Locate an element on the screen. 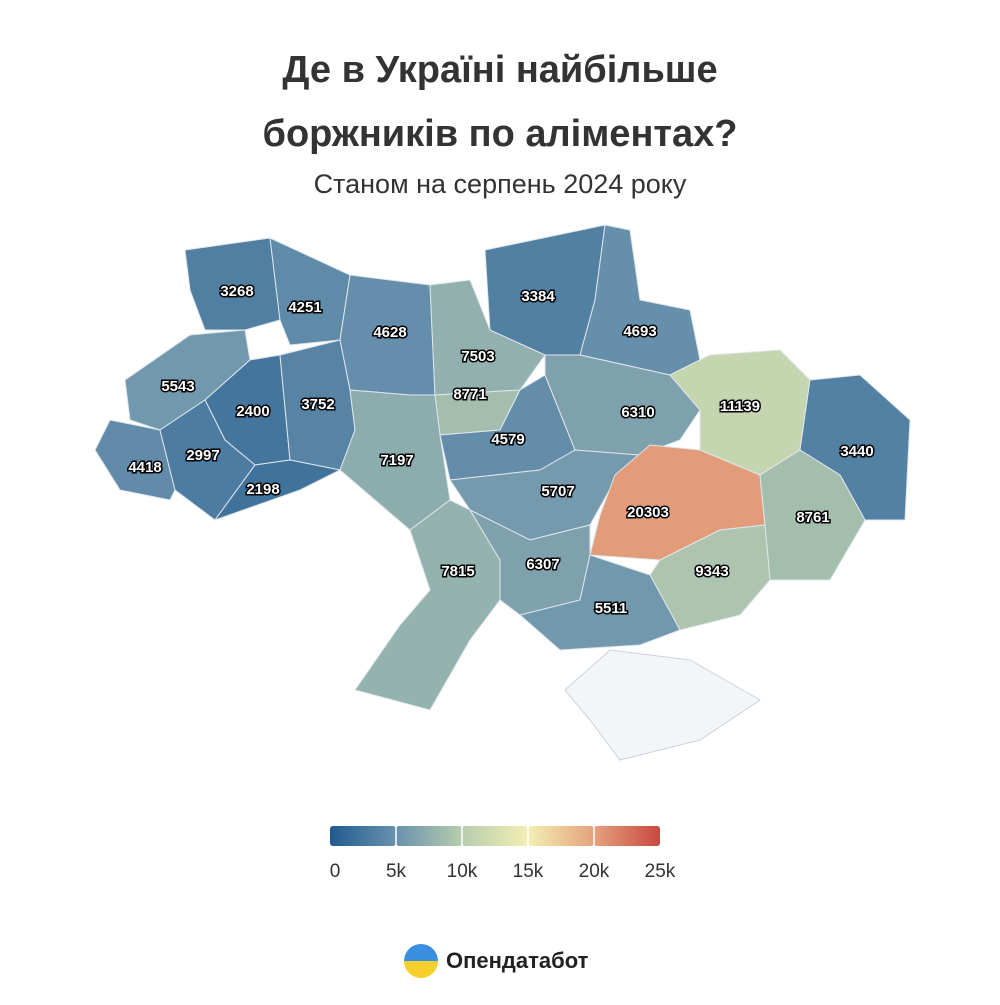 The image size is (1000, 1005). value-label: 2997 is located at coordinates (202, 455).